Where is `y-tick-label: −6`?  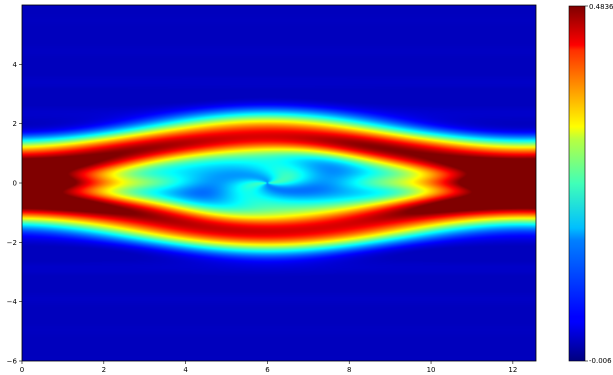 y-tick-label: −6 is located at coordinates (12, 362).